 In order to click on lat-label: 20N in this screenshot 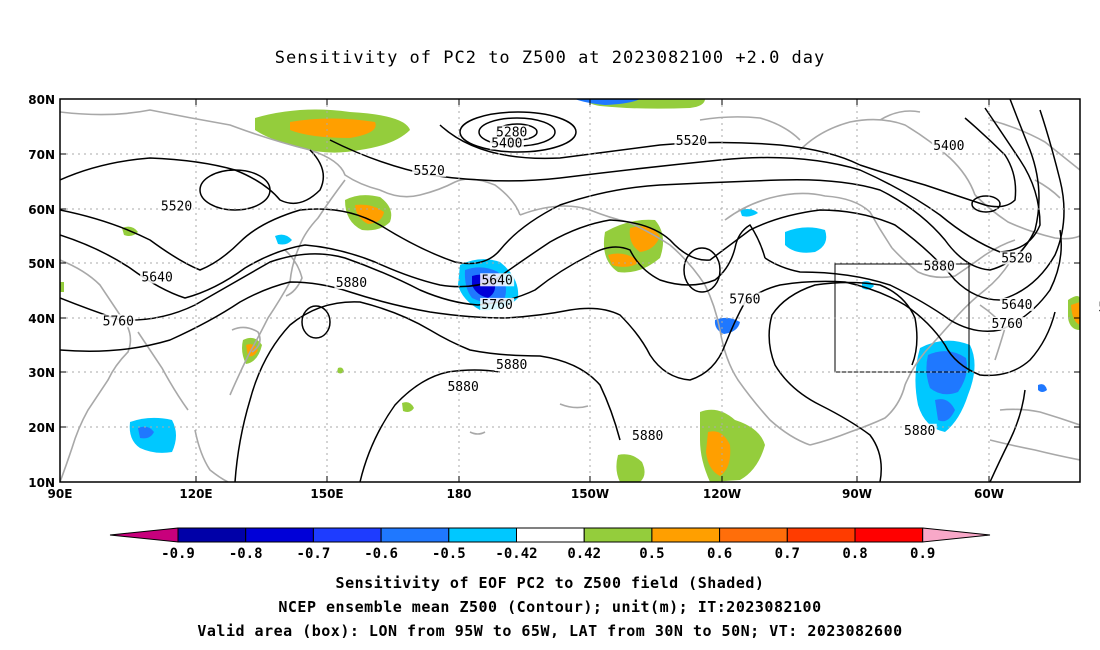, I will do `click(41, 428)`.